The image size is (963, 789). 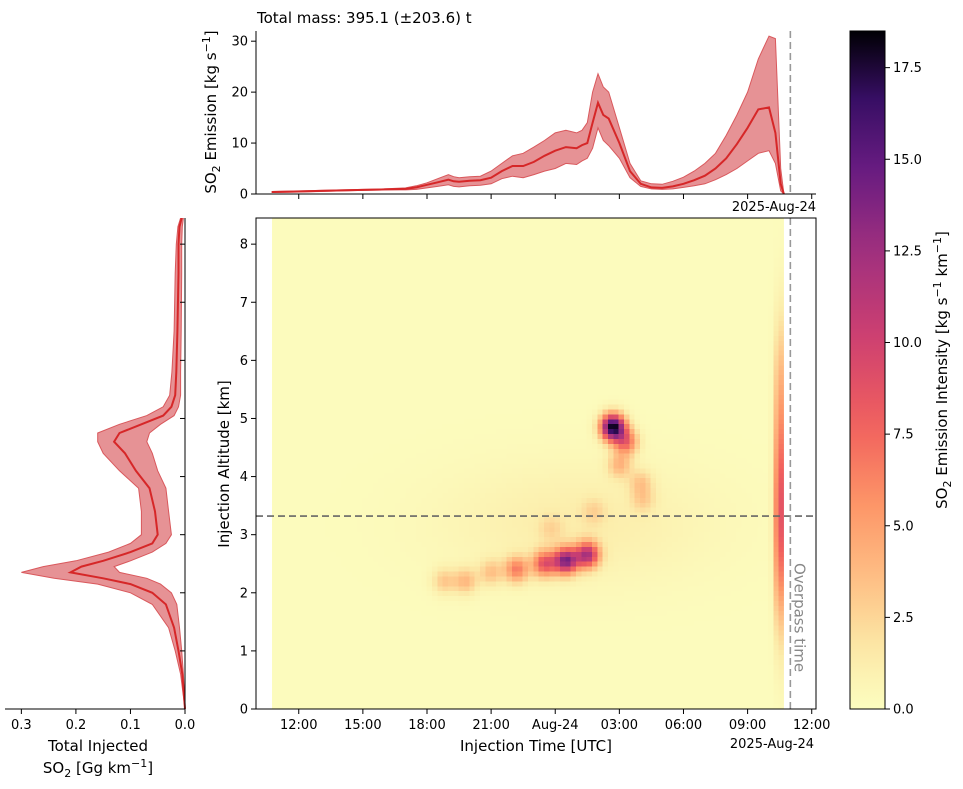 What do you see at coordinates (555, 196) in the screenshot?
I see `top-x-ticks` at bounding box center [555, 196].